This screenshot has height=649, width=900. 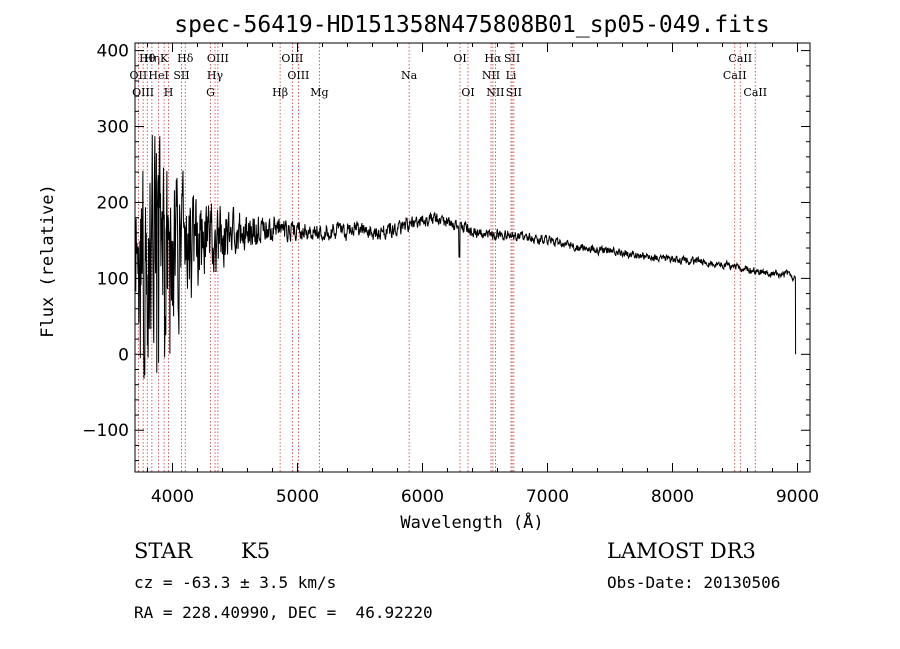 What do you see at coordinates (113, 203) in the screenshot?
I see `y-tick-label: 200` at bounding box center [113, 203].